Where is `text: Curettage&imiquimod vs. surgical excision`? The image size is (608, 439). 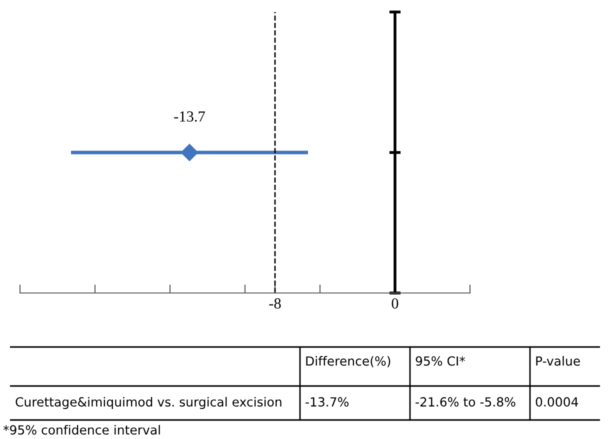
text: Curettage&imiquimod vs. surgical excision is located at coordinates (149, 403).